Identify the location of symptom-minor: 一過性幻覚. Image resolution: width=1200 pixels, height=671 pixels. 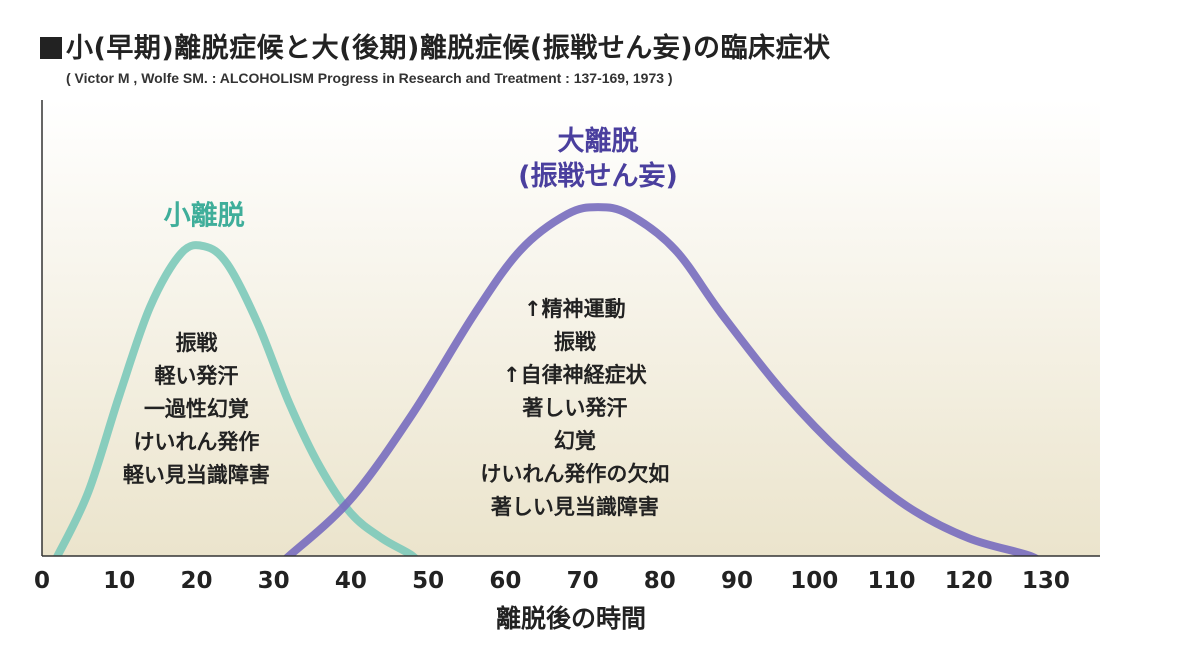
(196, 409).